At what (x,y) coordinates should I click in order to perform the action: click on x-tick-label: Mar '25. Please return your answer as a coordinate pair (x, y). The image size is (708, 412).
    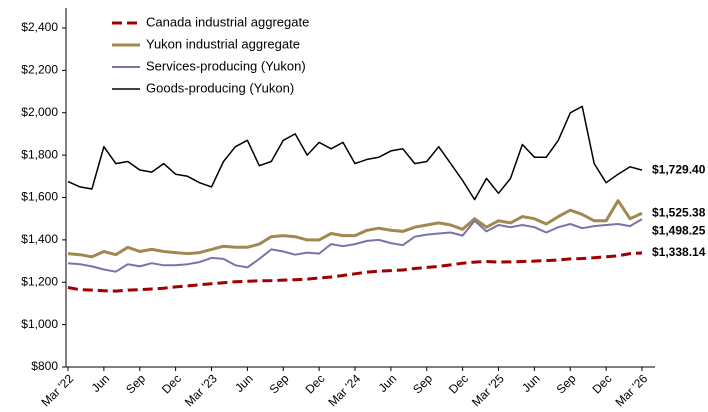
    Looking at the image, I should click on (488, 390).